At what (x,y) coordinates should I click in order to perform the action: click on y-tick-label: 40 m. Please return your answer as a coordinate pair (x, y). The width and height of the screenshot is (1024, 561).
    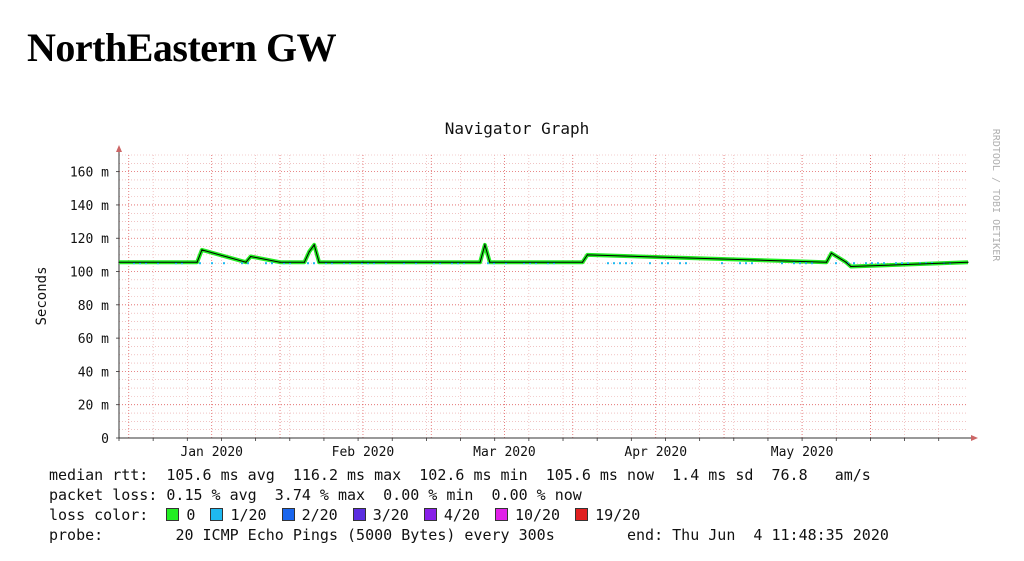
    Looking at the image, I should click on (93, 372).